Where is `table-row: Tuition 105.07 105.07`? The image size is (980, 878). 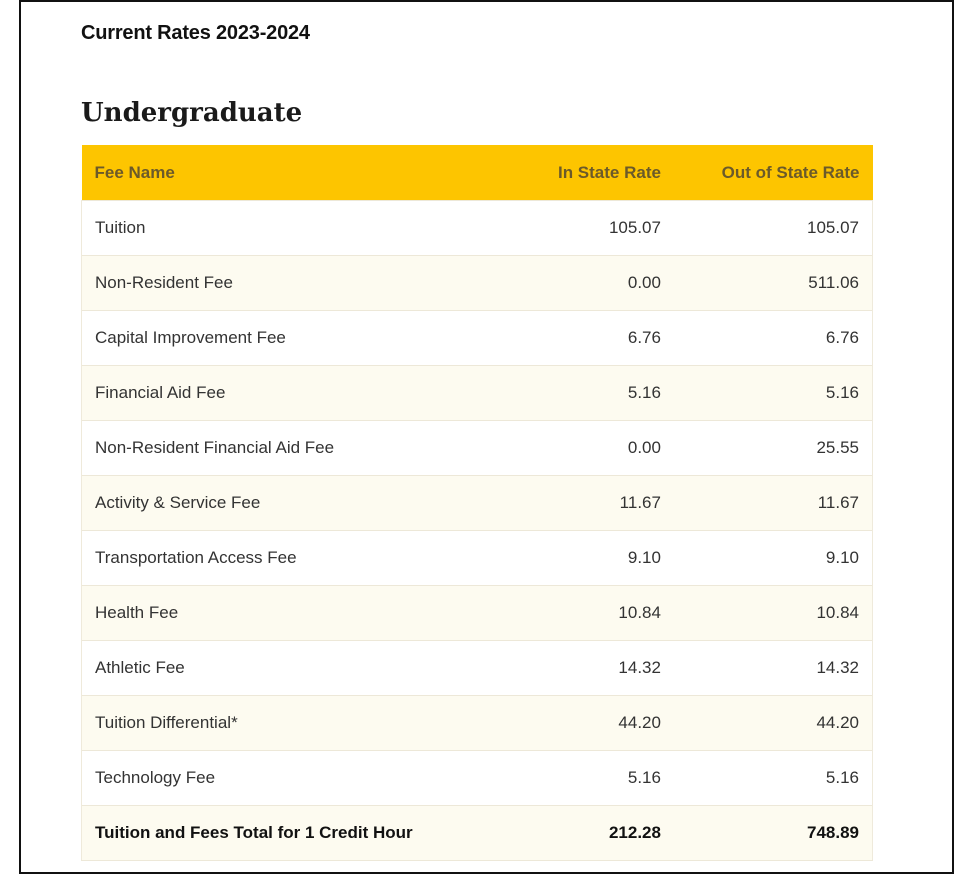 table-row: Tuition 105.07 105.07 is located at coordinates (477, 228).